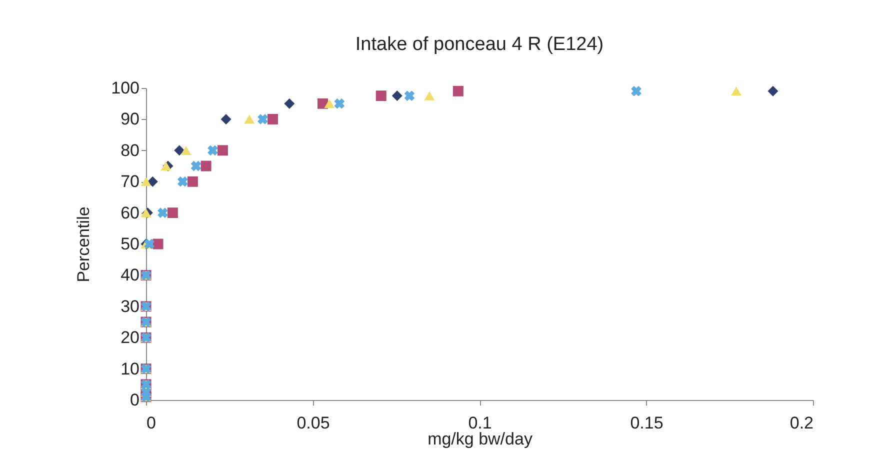 Image resolution: width=869 pixels, height=476 pixels. Describe the element at coordinates (313, 423) in the screenshot. I see `x-tick-label: 0.05` at that location.